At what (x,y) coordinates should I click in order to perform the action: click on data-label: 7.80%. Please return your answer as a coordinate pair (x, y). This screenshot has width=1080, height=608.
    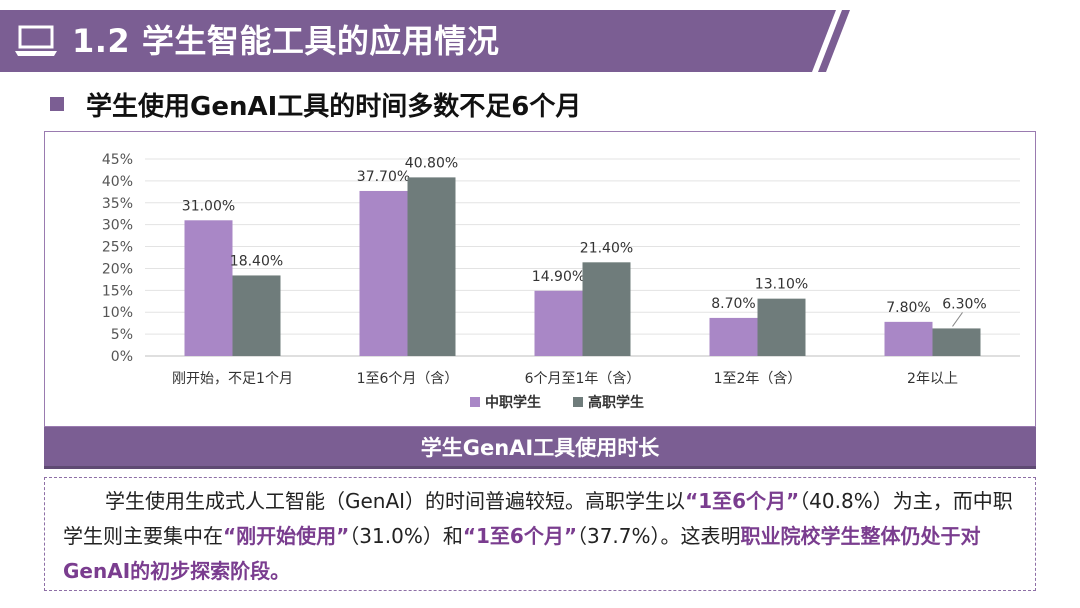
    Looking at the image, I should click on (908, 308).